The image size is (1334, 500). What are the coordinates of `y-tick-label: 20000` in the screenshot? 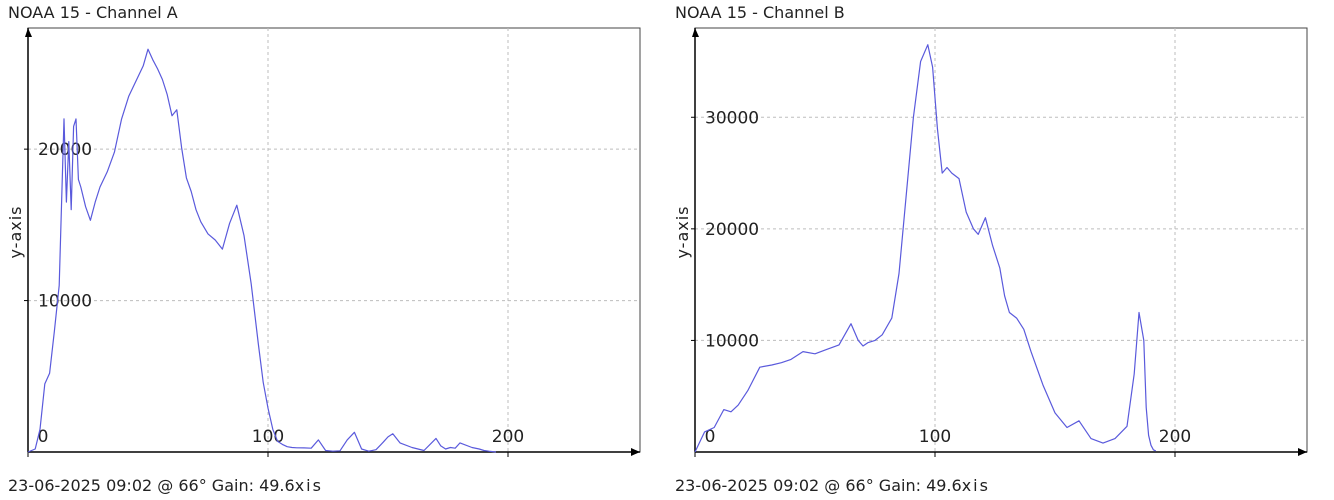 It's located at (732, 230).